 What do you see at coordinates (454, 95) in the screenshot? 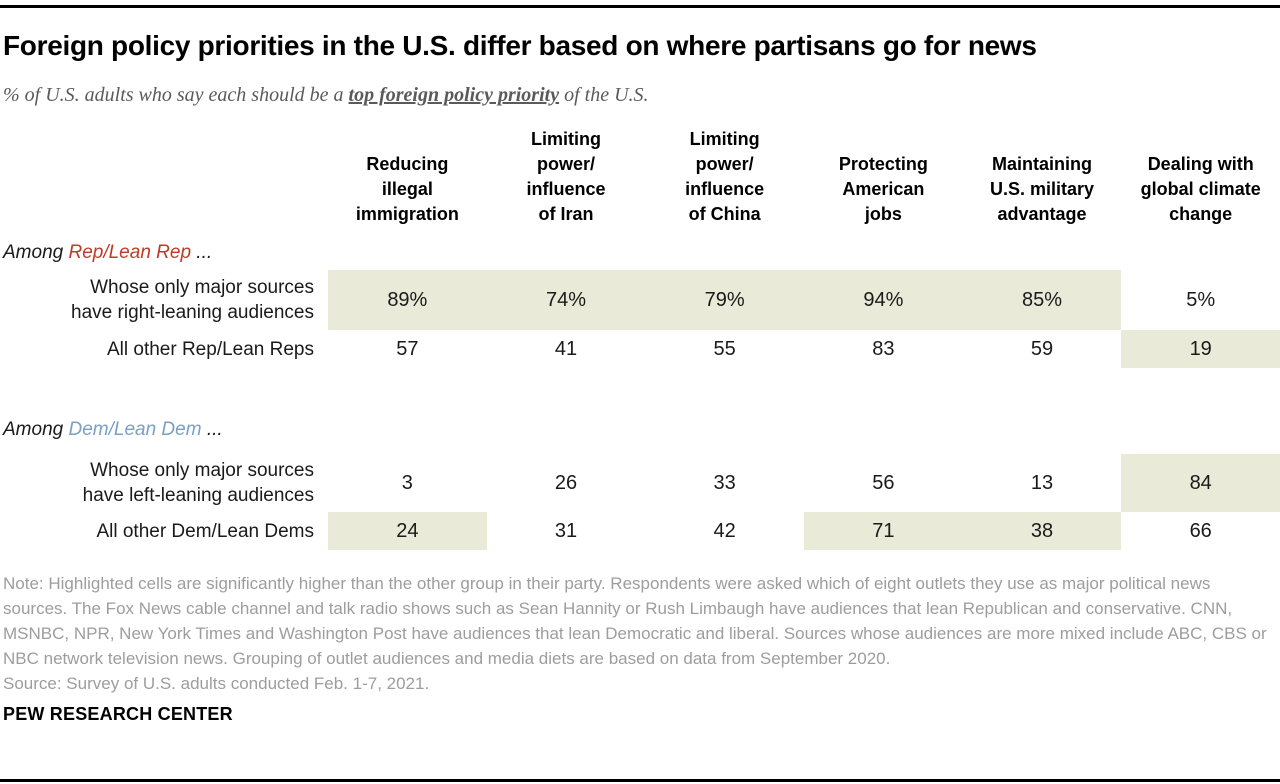
I see `subtitle-emphasis: top foreign policy priority` at bounding box center [454, 95].